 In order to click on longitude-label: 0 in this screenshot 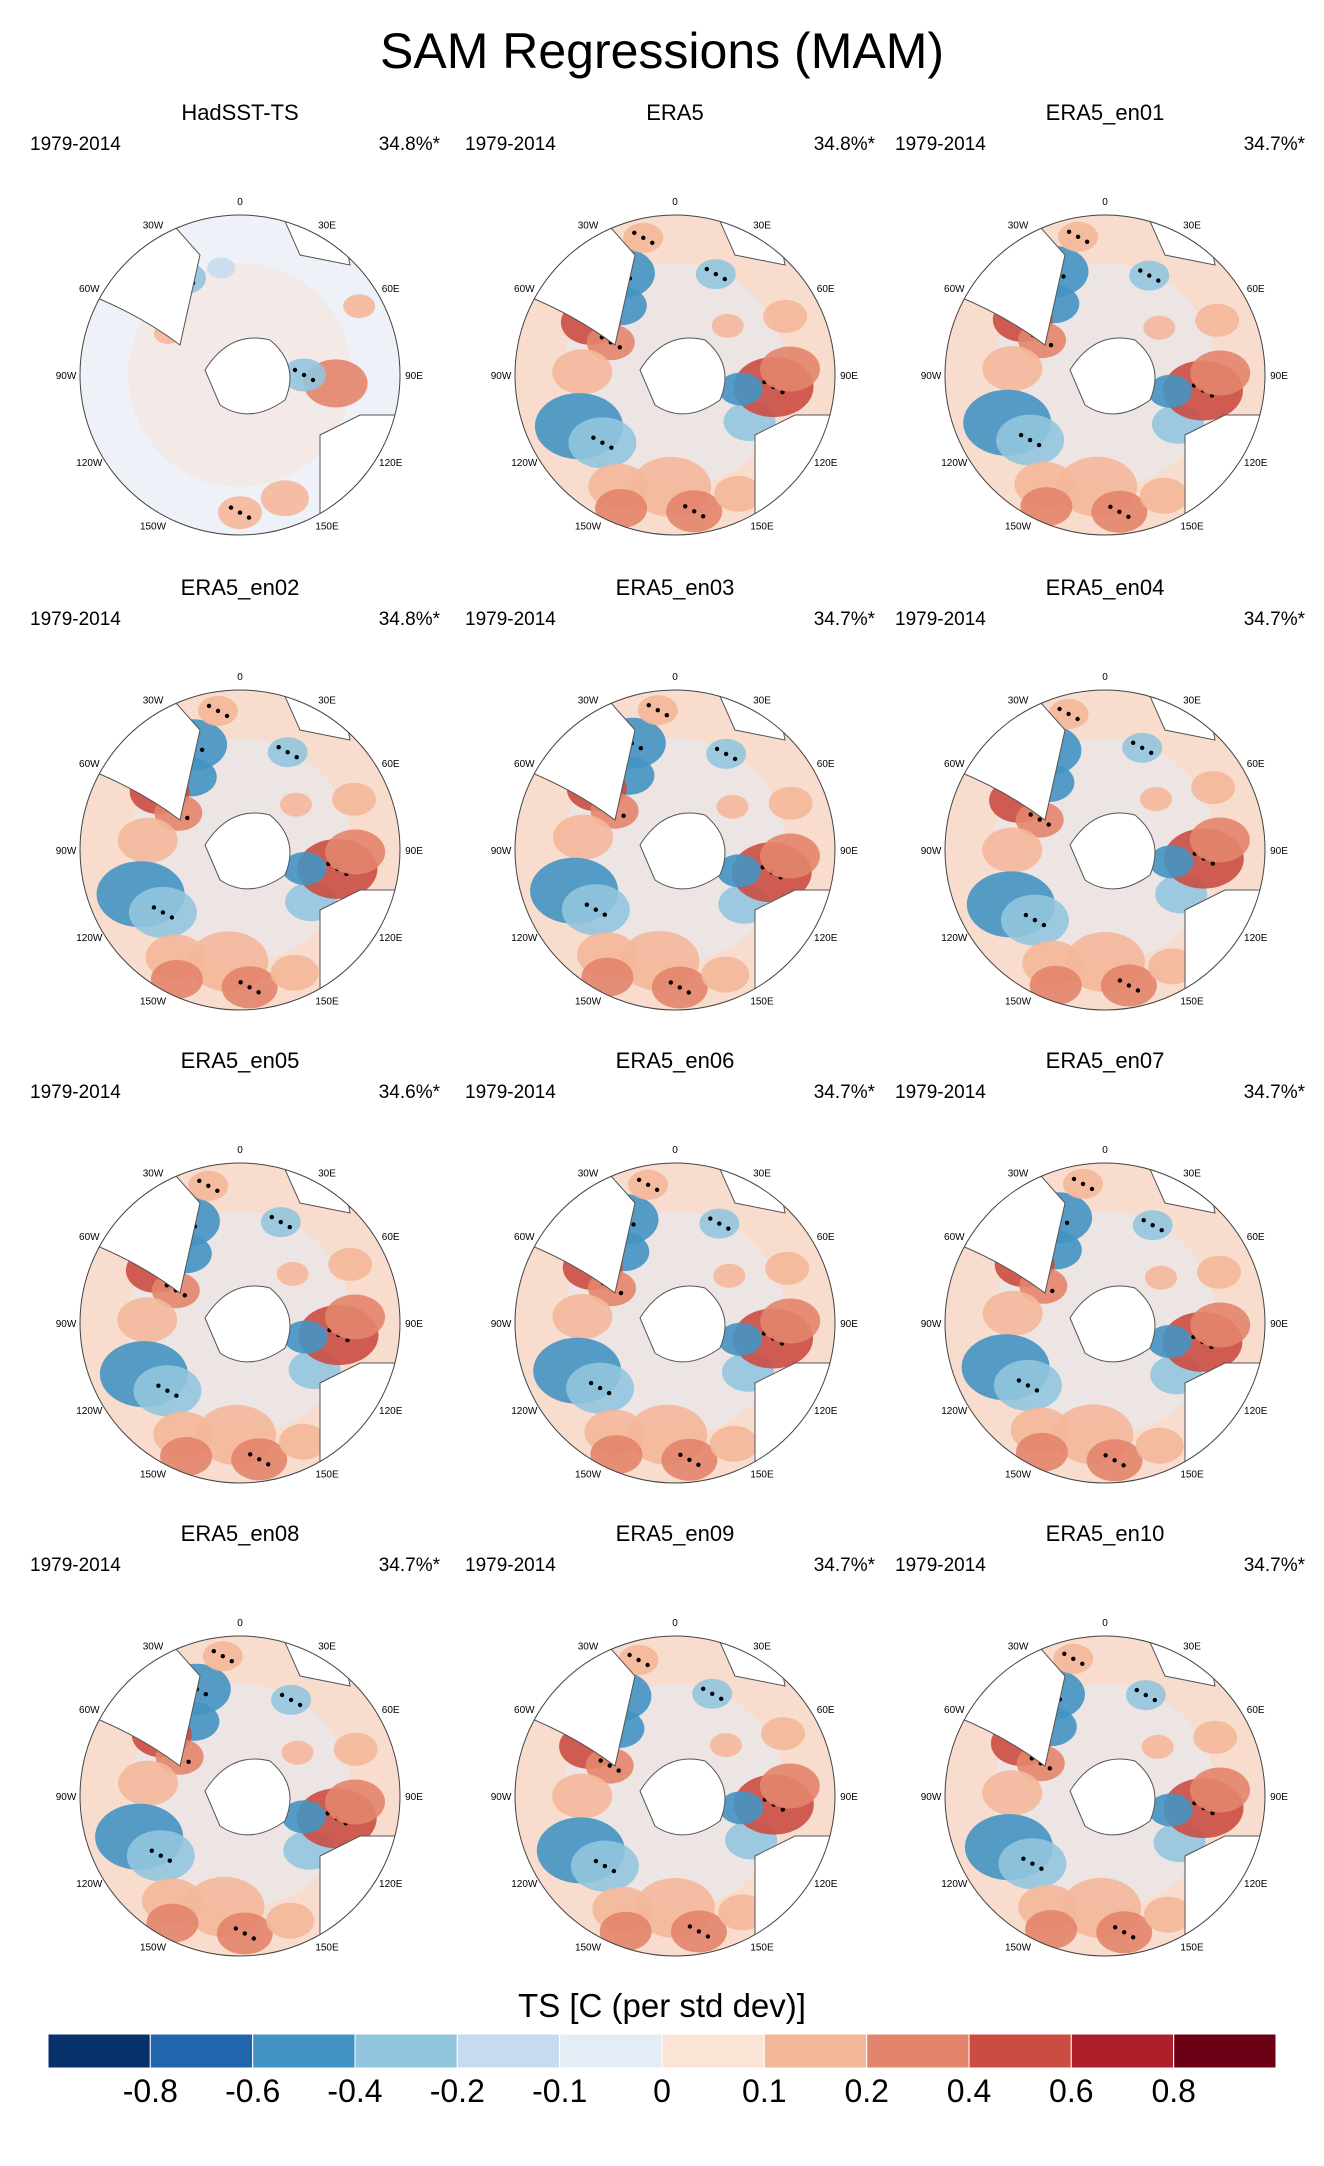, I will do `click(1105, 1623)`.